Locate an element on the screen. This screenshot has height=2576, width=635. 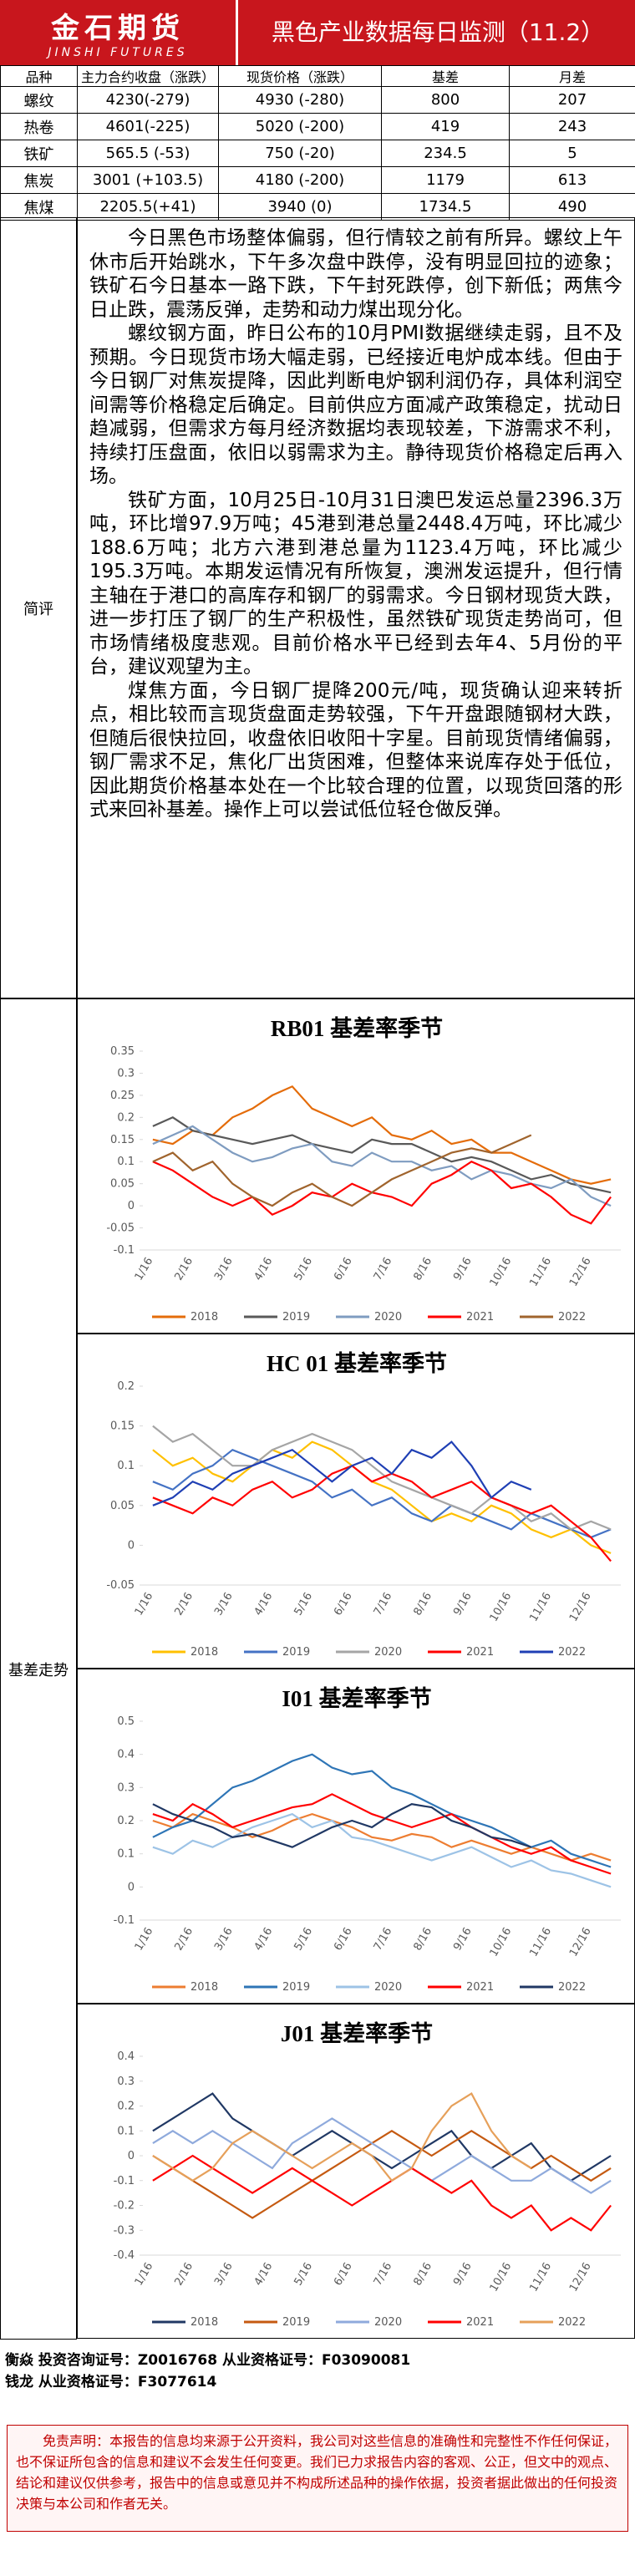
y-tick-label: 0.2 is located at coordinates (126, 1386).